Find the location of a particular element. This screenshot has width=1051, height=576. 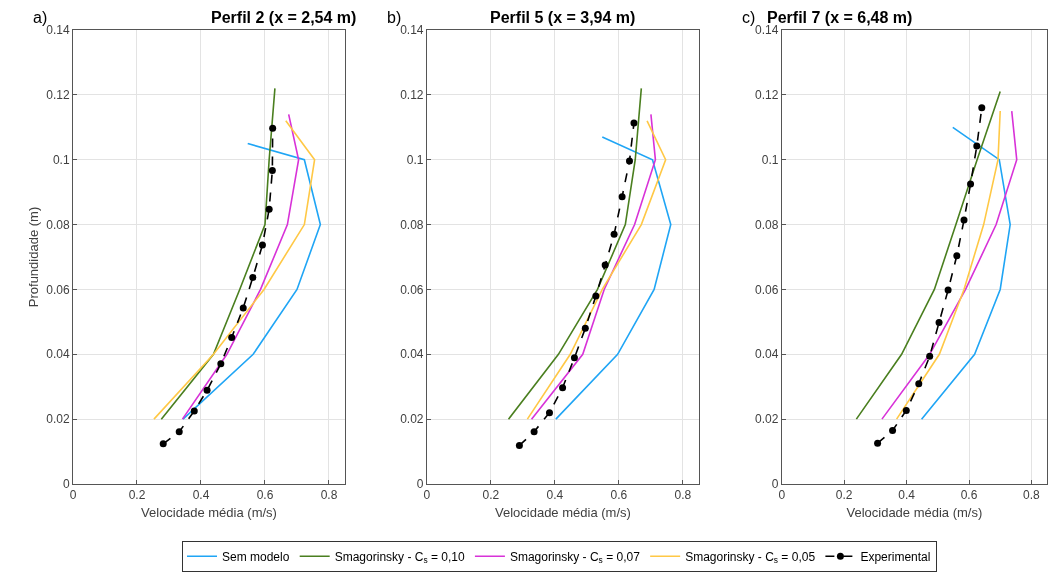

chart-title: Perfil 7 (x = 6,48 m) is located at coordinates (840, 17).